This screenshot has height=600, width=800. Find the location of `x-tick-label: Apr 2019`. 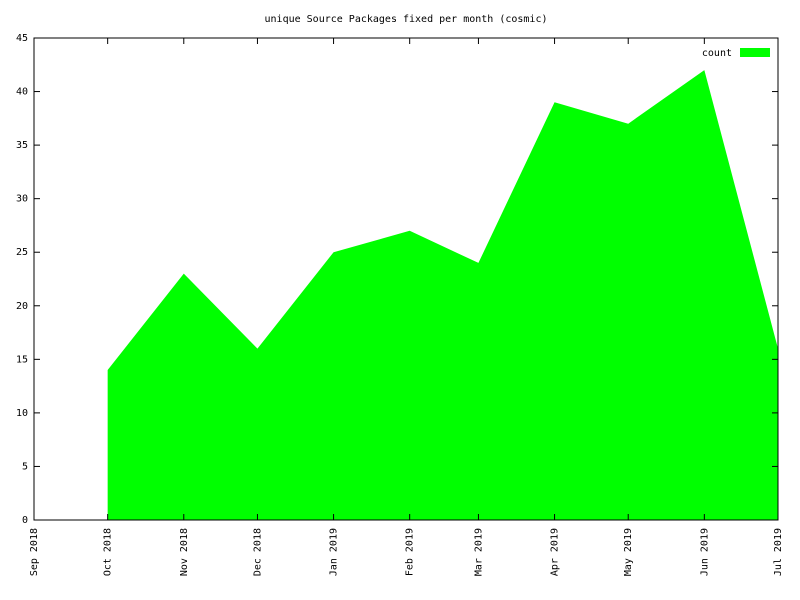

x-tick-label: Apr 2019 is located at coordinates (555, 552).